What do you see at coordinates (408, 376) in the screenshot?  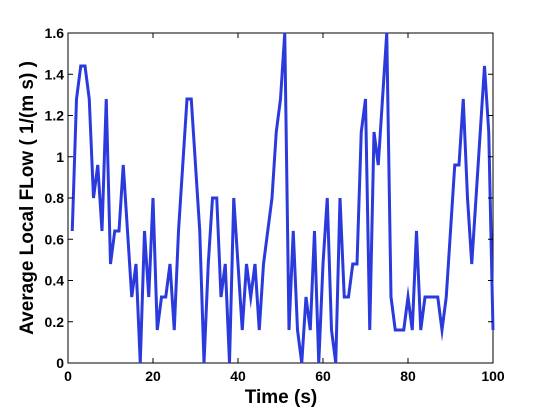 I see `x-tick-label: 80` at bounding box center [408, 376].